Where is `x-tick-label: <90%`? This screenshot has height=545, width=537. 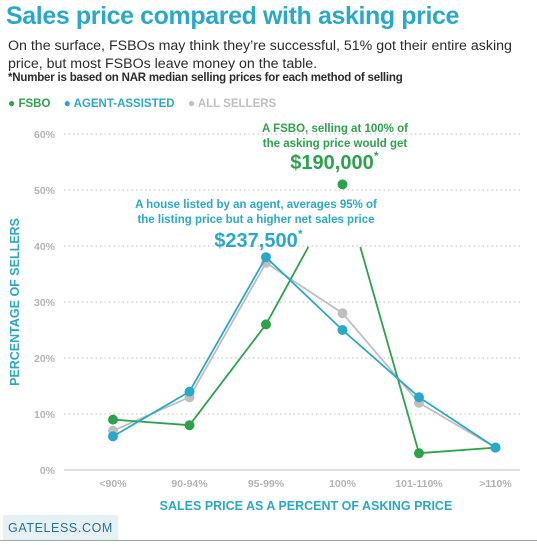
x-tick-label: <90% is located at coordinates (113, 484).